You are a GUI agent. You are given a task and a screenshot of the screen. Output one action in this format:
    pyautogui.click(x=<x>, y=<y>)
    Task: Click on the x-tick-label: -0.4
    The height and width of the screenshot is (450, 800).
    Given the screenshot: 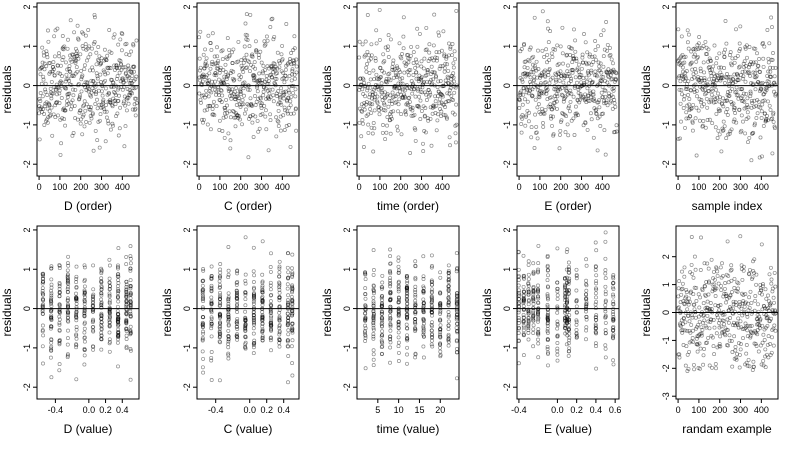 What is the action you would take?
    pyautogui.click(x=216, y=410)
    